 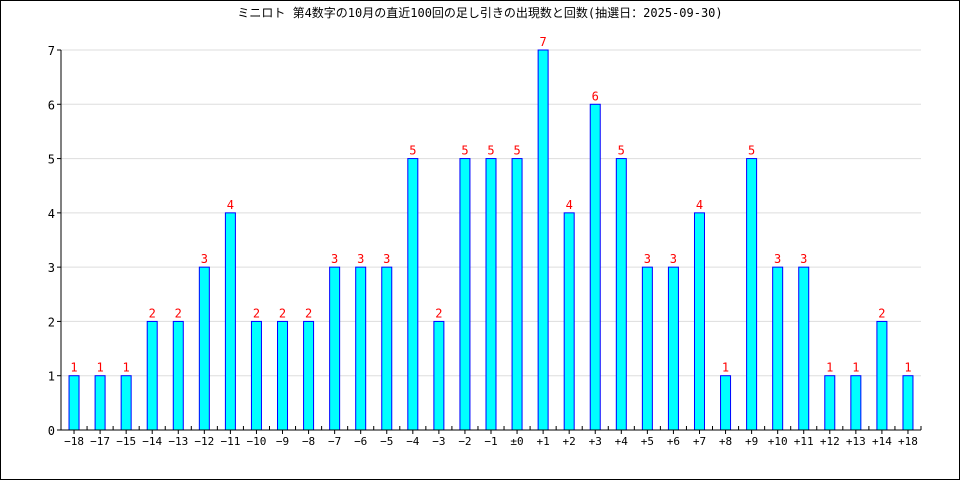 I want to click on x-tick-label: −5, so click(x=386, y=441).